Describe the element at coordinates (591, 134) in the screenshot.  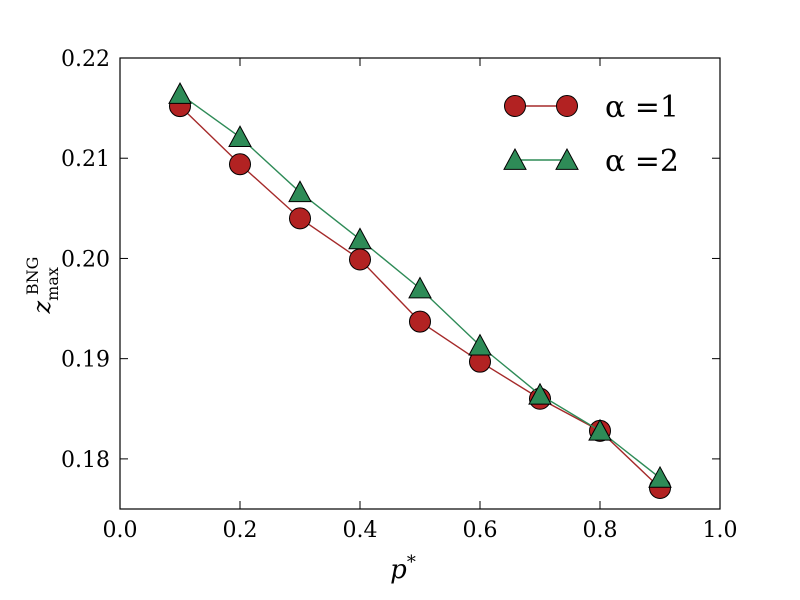
I see `legend: α =1 α =2` at that location.